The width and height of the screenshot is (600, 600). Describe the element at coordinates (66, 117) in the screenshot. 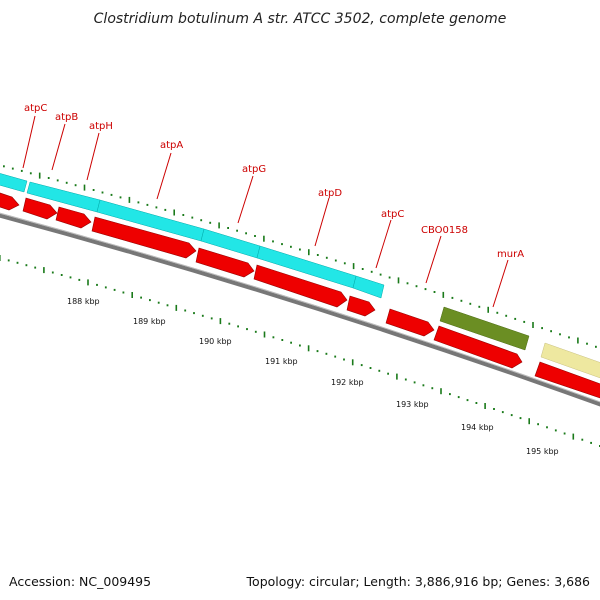

I see `gene-label-atpB: atpB` at that location.